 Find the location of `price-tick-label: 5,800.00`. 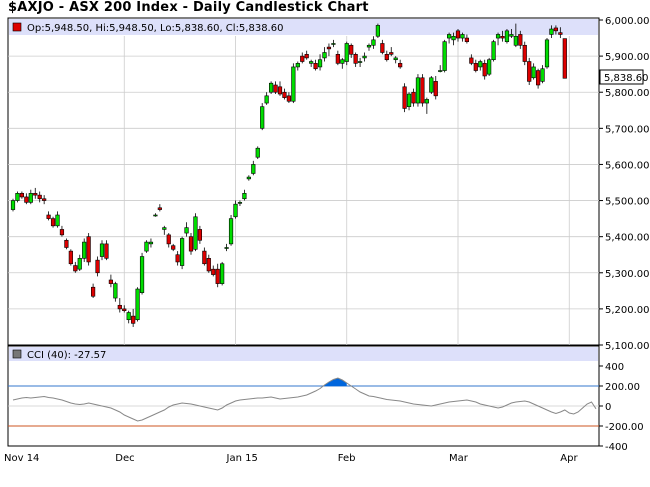

price-tick-label: 5,800.00 is located at coordinates (627, 93).